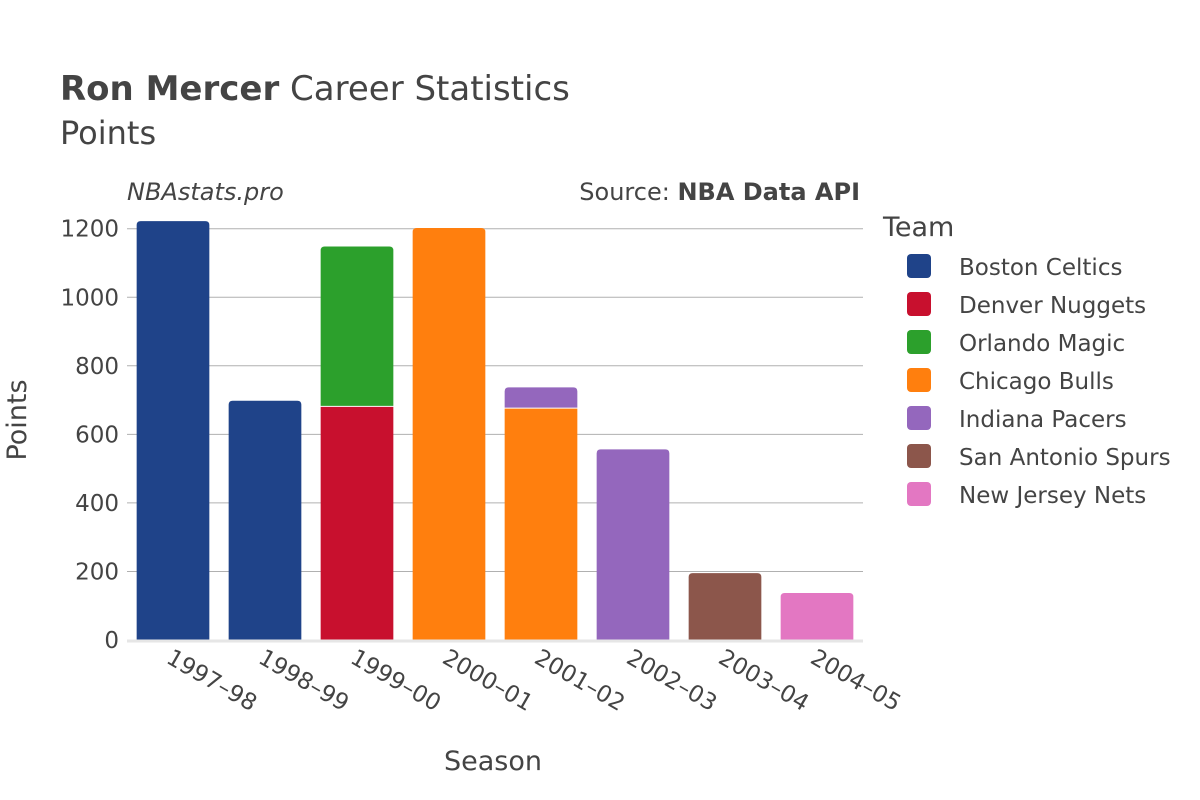  Describe the element at coordinates (493, 761) in the screenshot. I see `x-axis-label: Season` at that location.